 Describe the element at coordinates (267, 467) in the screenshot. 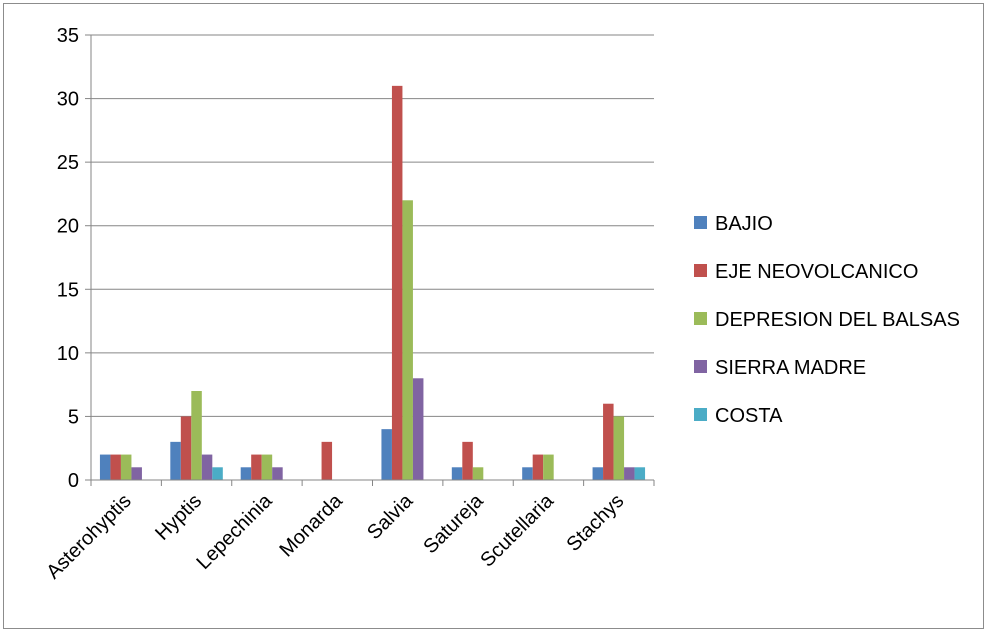

I see `bar-depresion-del-balsas-lepechinia` at that location.